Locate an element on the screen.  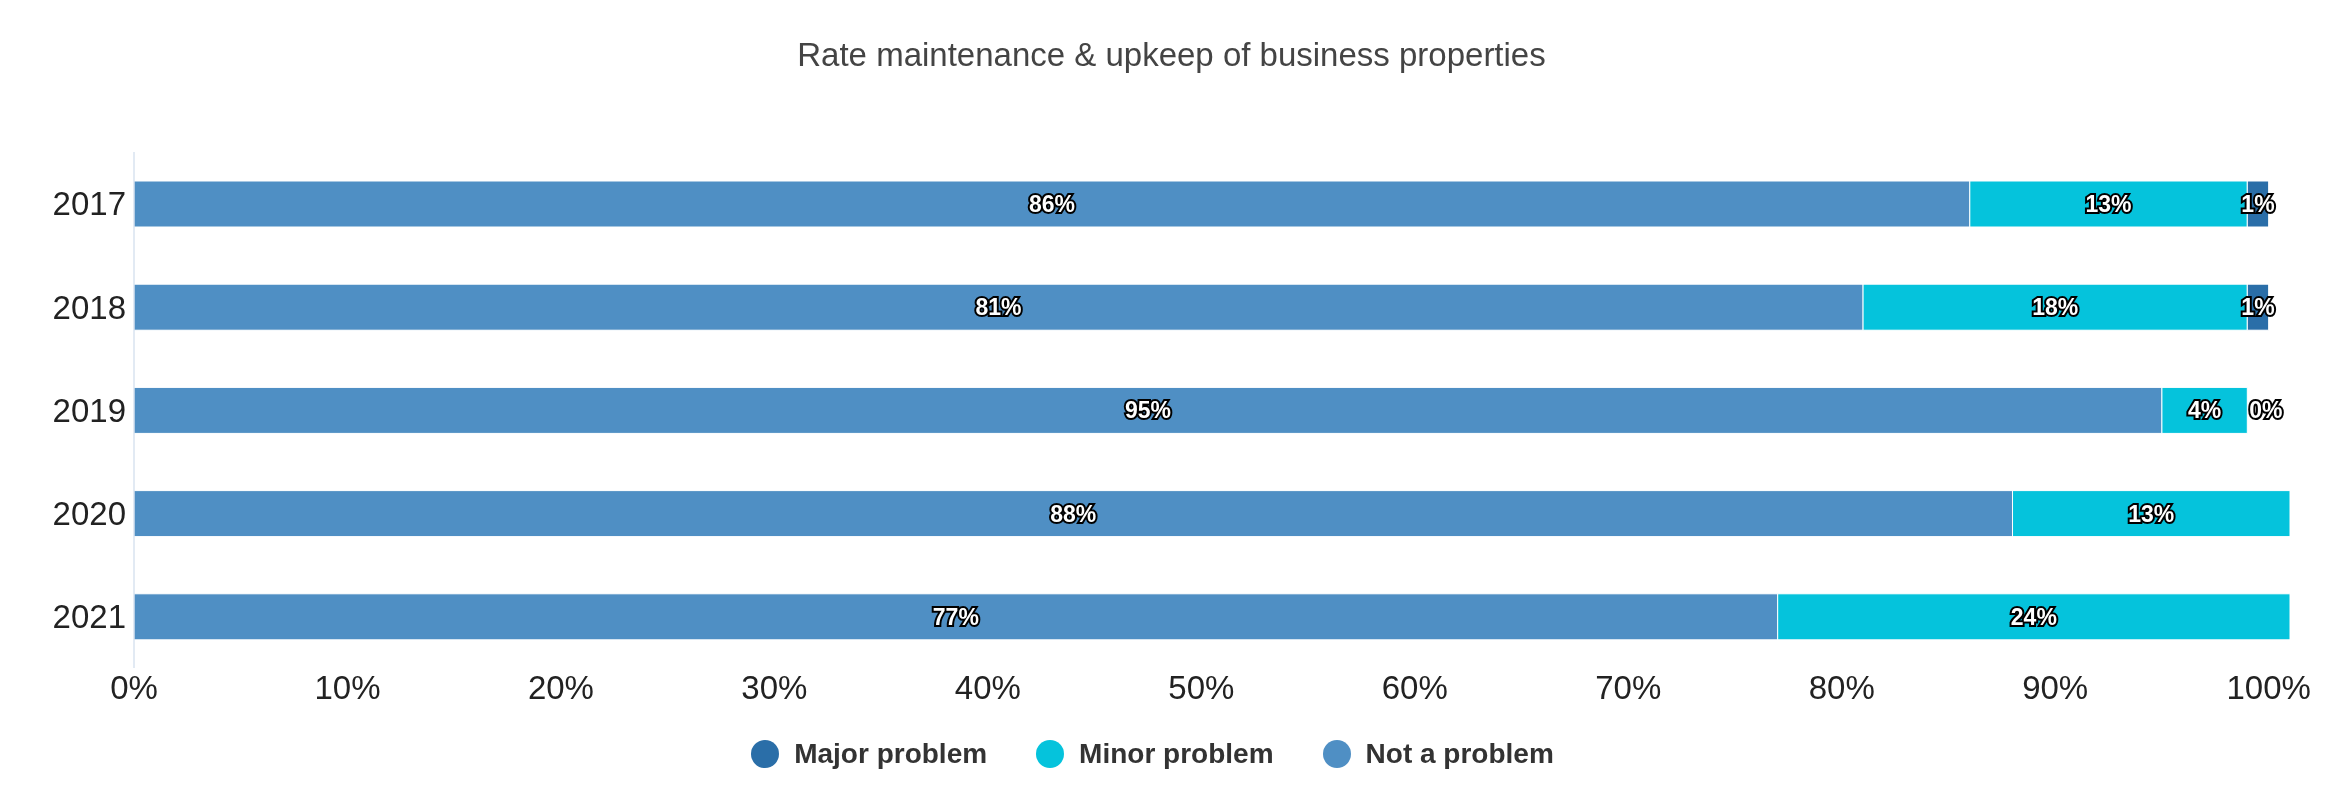
x-tick-label: 90% is located at coordinates (2055, 688).